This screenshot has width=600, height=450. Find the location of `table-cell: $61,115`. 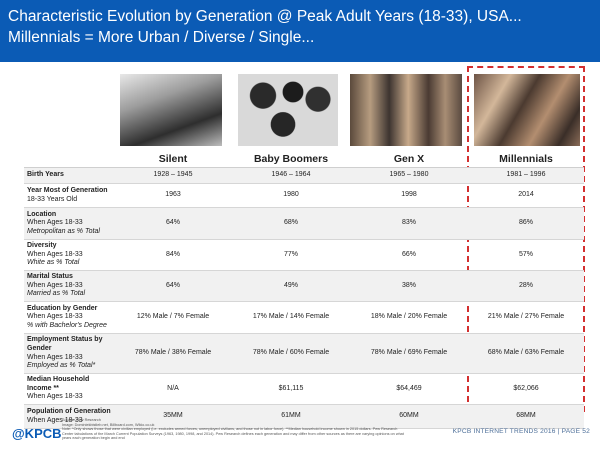

table-cell: $61,115 is located at coordinates (291, 389).